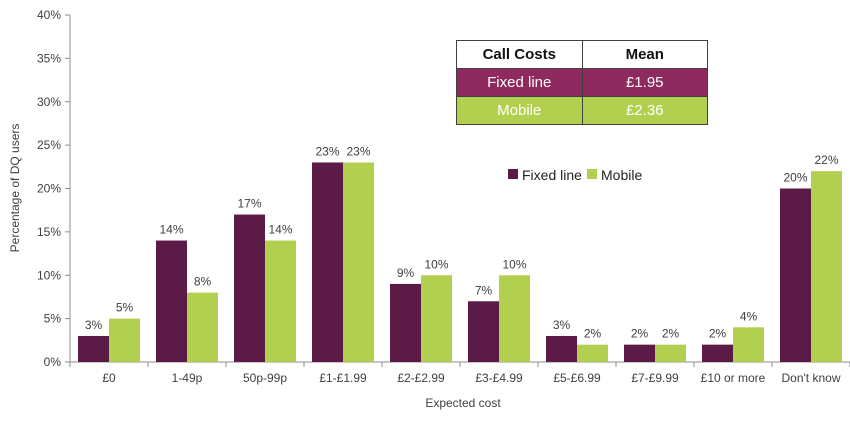 The width and height of the screenshot is (850, 427). I want to click on x-tick-label: £3-£4.99, so click(499, 378).